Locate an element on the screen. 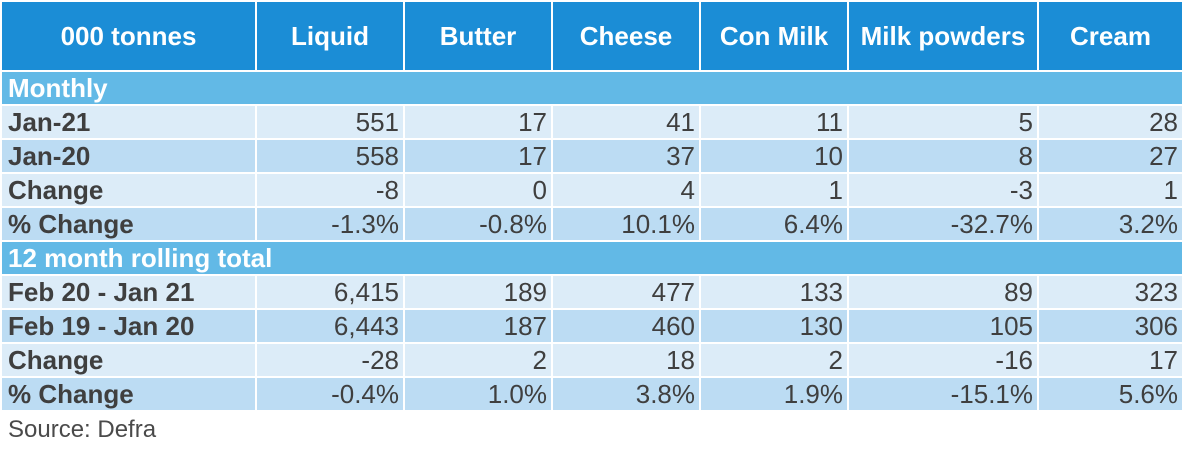 Image resolution: width=1187 pixels, height=450 pixels. table-cell: 460 is located at coordinates (626, 326).